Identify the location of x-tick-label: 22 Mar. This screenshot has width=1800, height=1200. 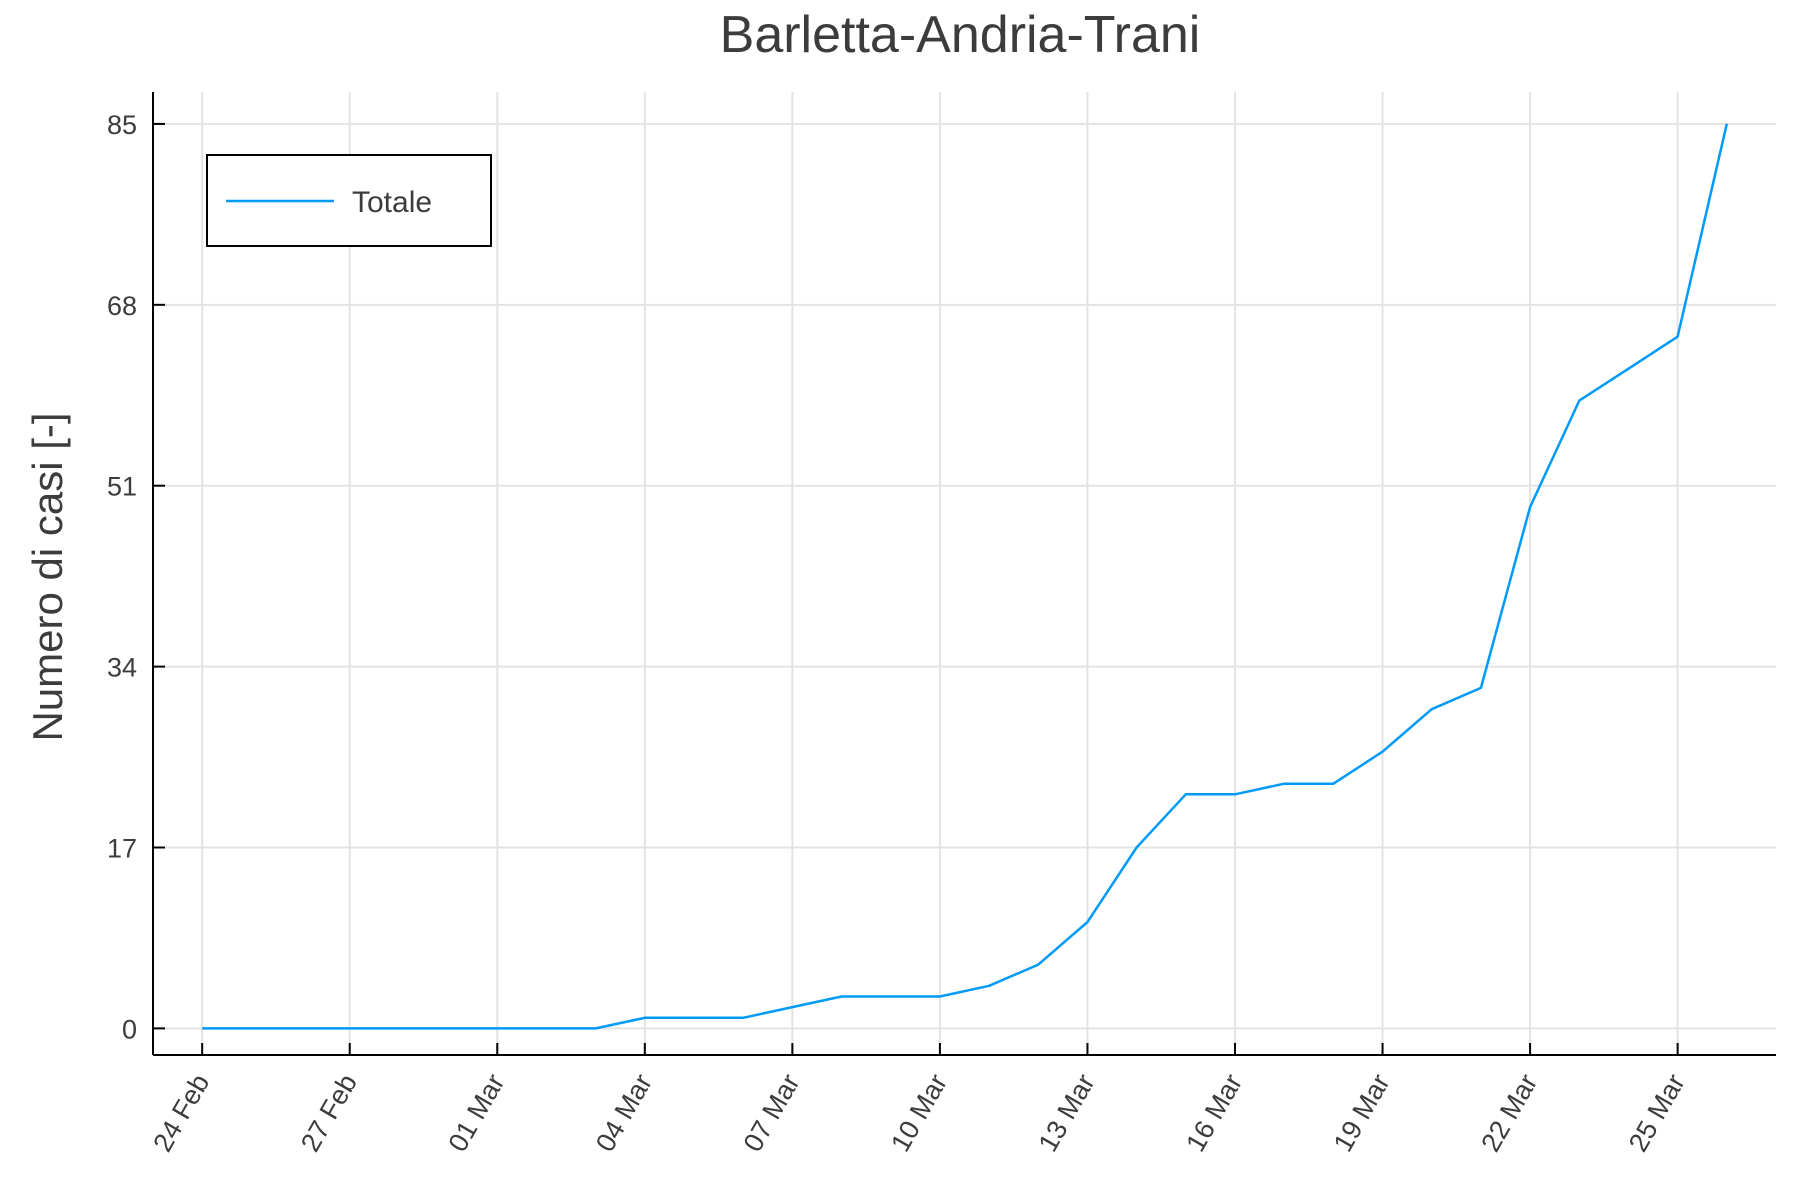
(1509, 1113).